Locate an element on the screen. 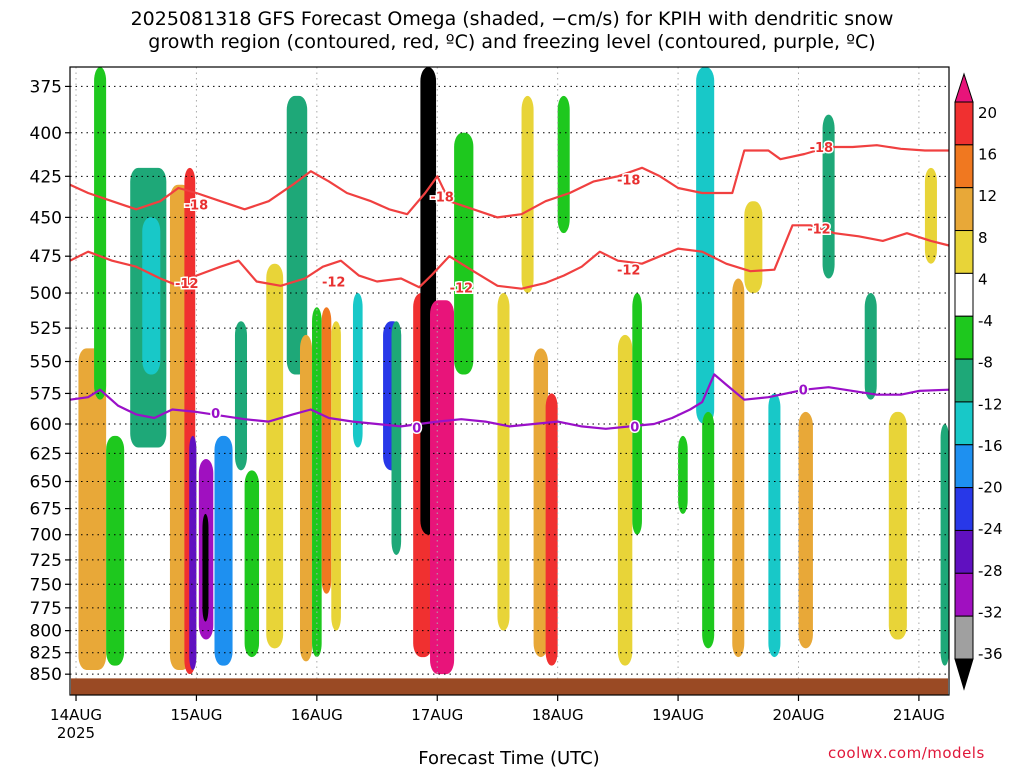  x-tick-label: 17AUG is located at coordinates (437, 715).